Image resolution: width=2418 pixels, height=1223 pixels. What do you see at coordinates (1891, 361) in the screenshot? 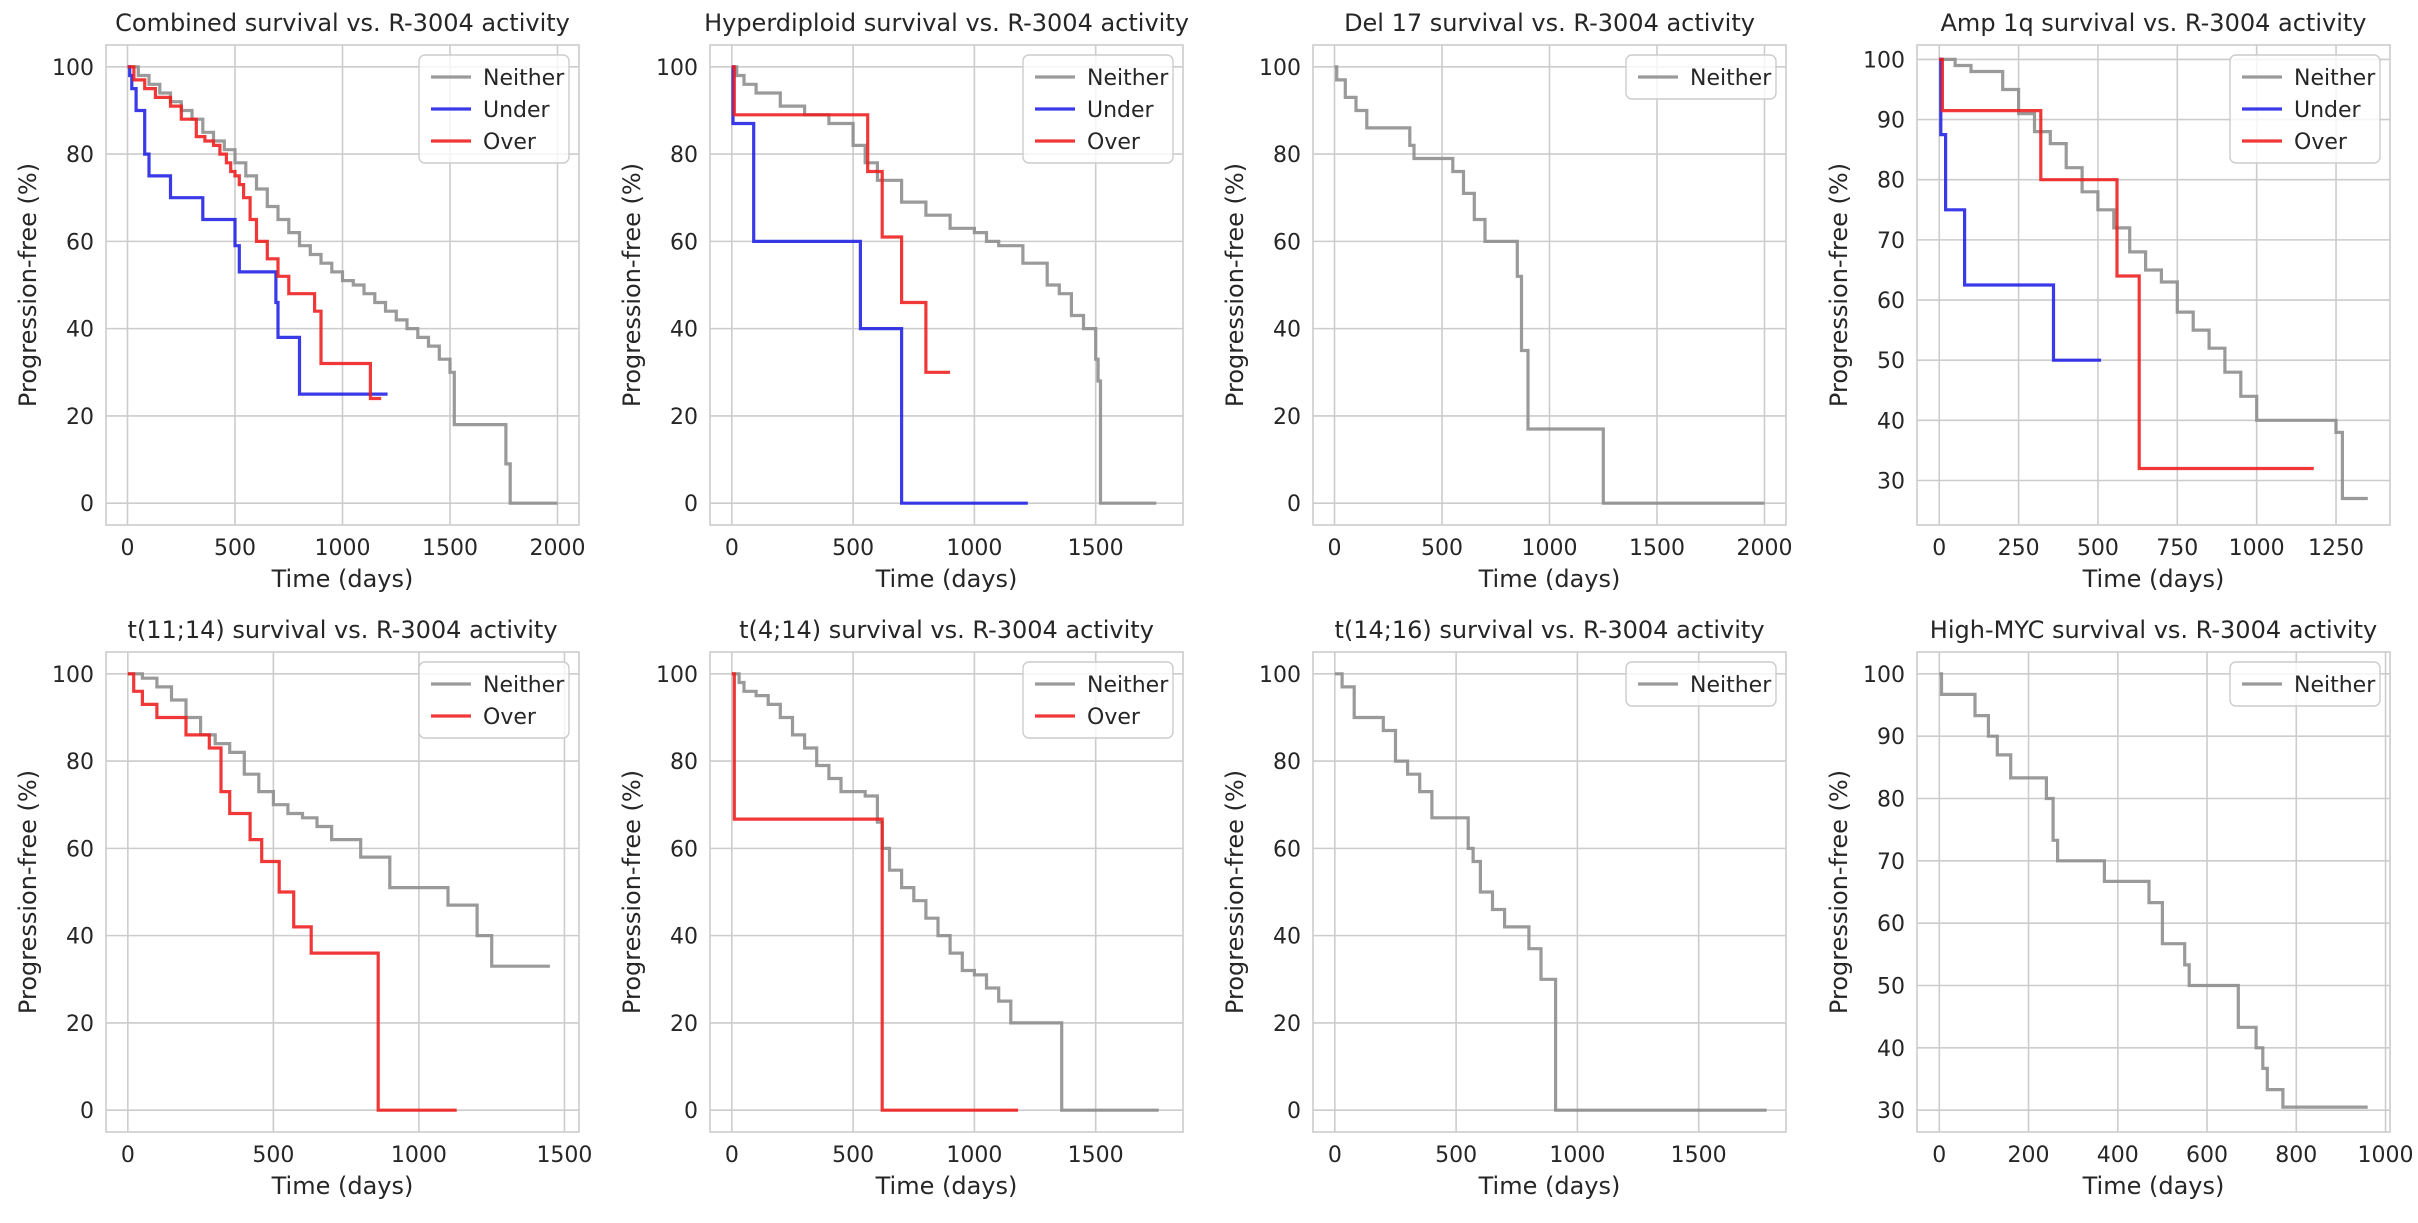
I see `y-tick-label: 50` at bounding box center [1891, 361].